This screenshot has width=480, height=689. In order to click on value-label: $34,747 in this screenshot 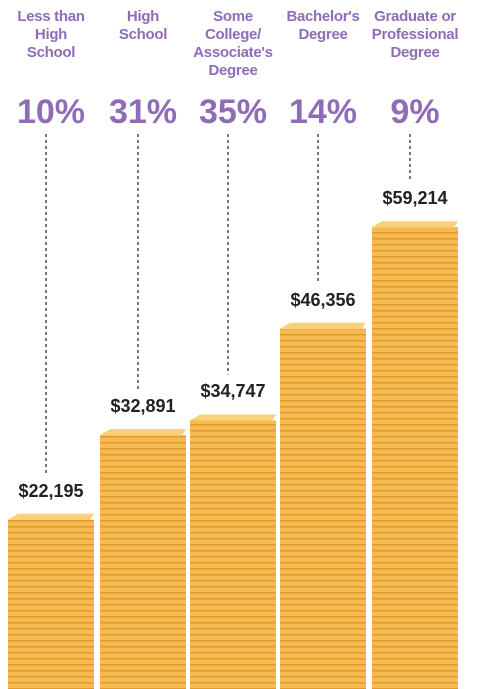, I will do `click(233, 391)`.